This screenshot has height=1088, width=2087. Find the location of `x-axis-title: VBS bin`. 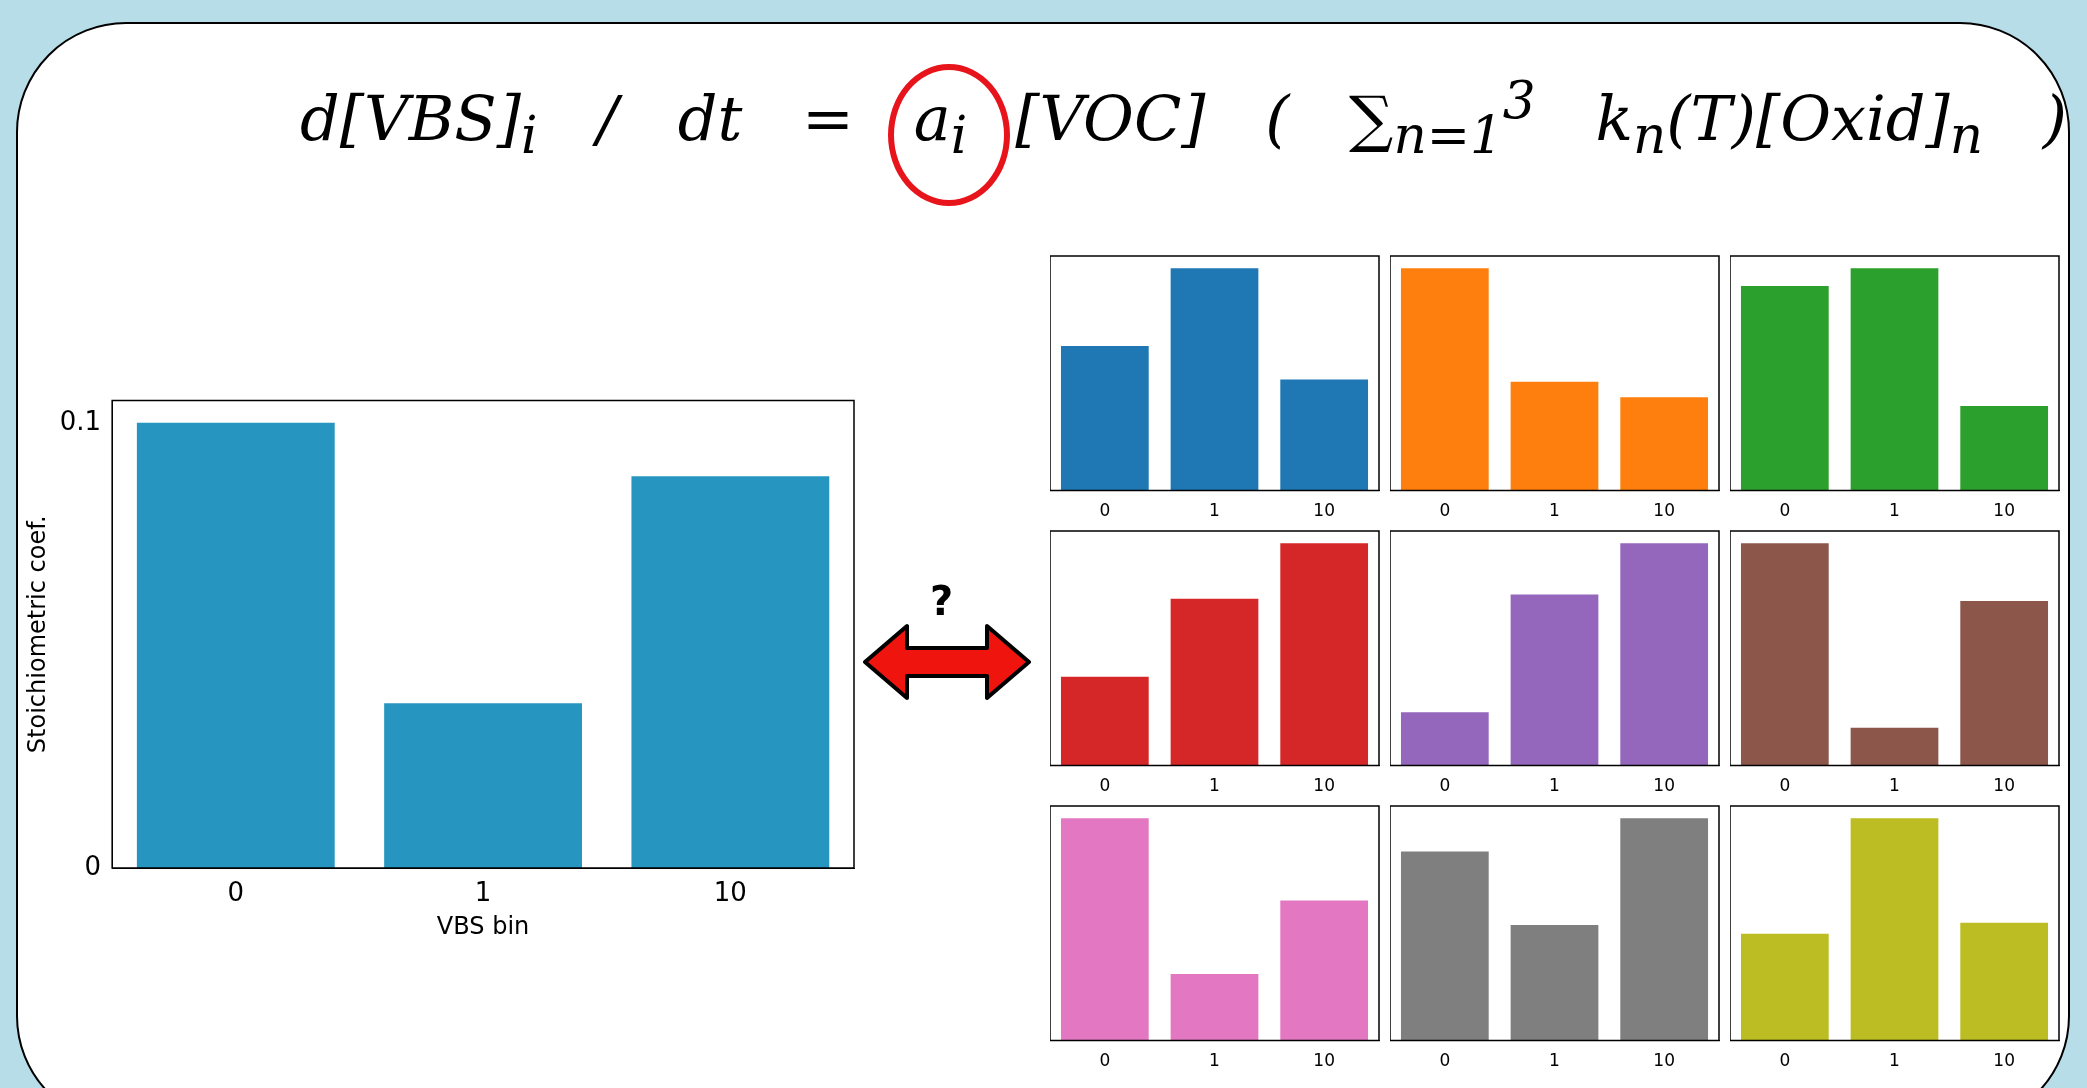

x-axis-title: VBS bin is located at coordinates (483, 925).